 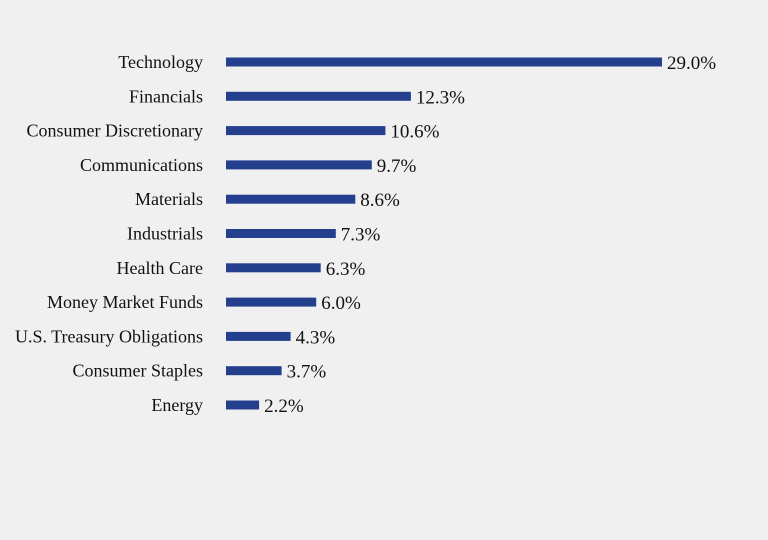 What do you see at coordinates (165, 234) in the screenshot?
I see `category-label-industrials: Industrials` at bounding box center [165, 234].